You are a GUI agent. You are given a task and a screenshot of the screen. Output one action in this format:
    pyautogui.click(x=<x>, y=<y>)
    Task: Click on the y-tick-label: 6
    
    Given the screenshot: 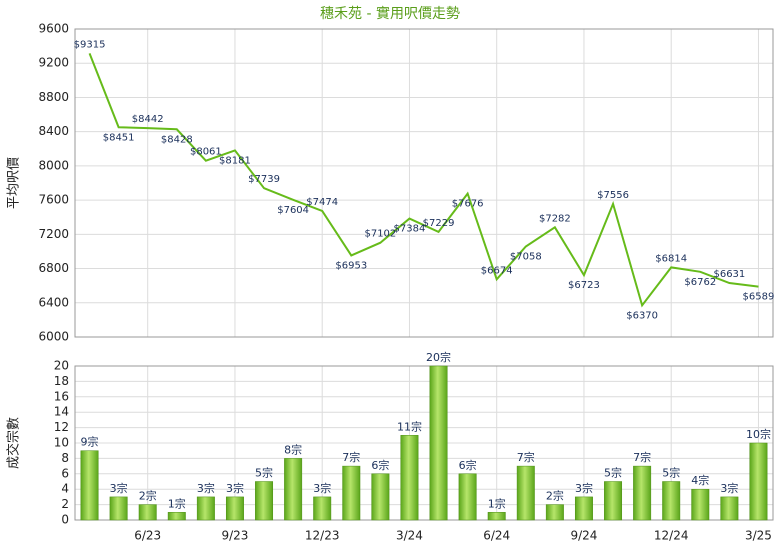 What is the action you would take?
    pyautogui.click(x=65, y=473)
    